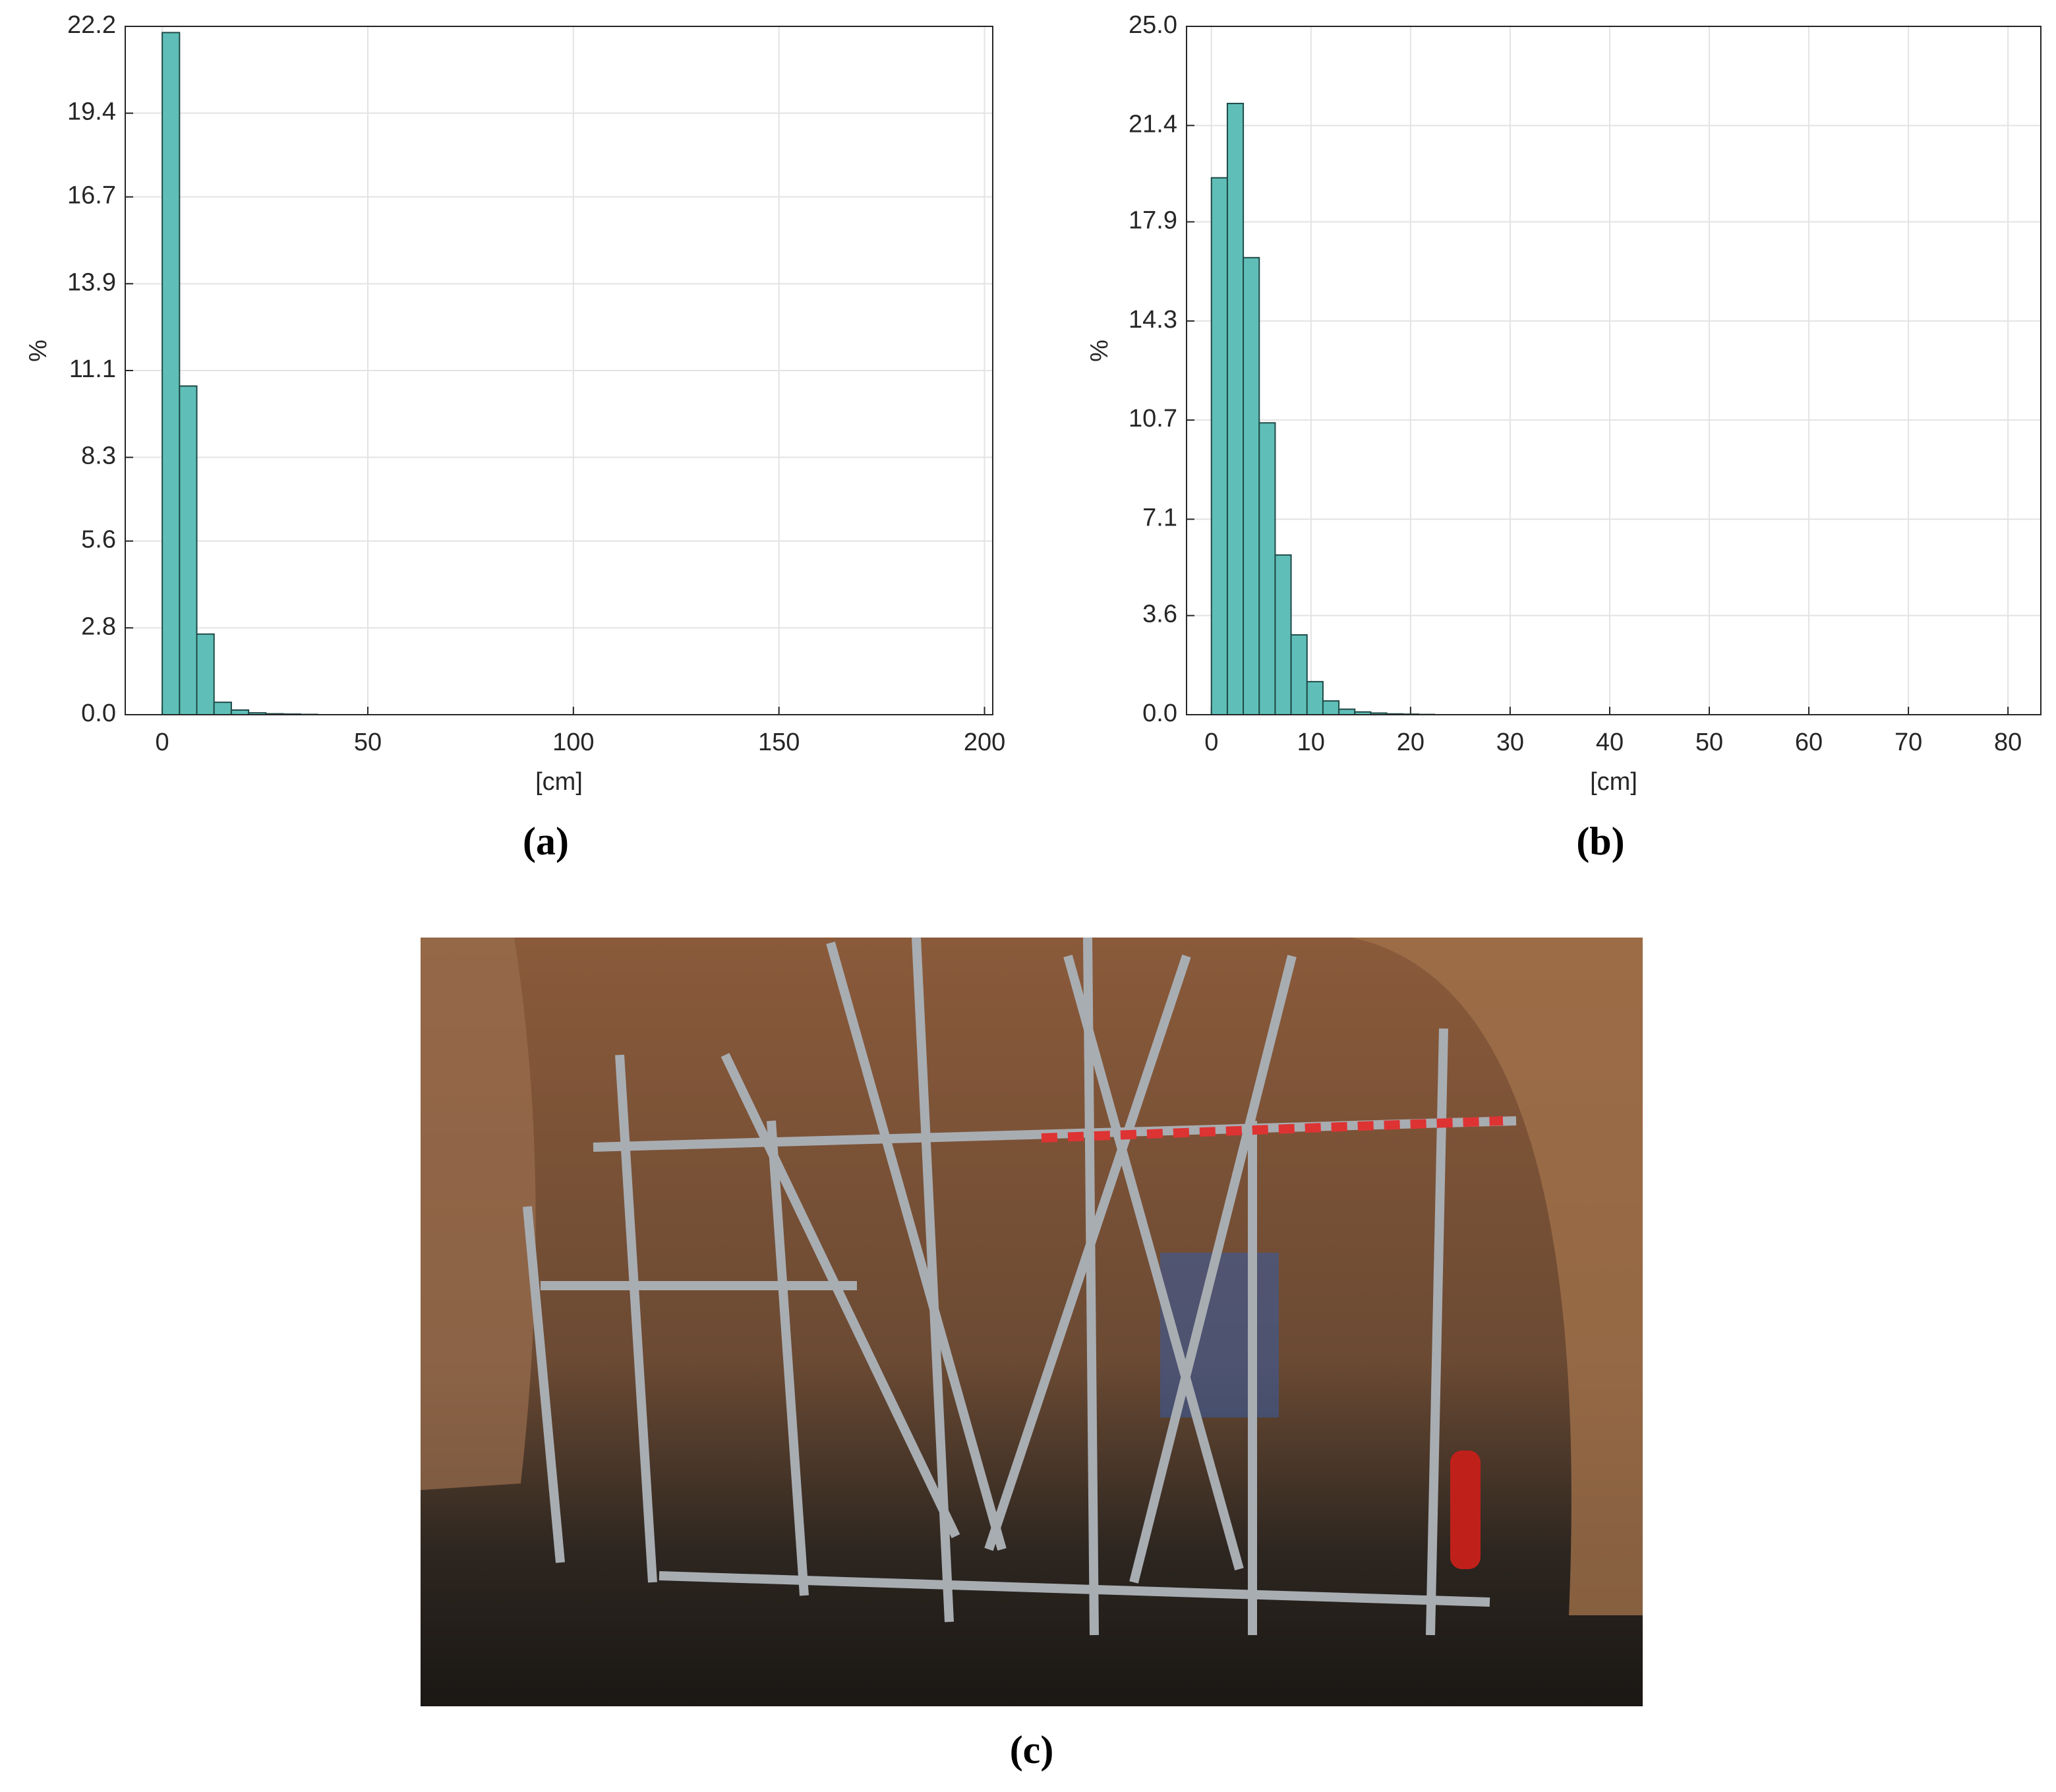  What do you see at coordinates (1159, 614) in the screenshot?
I see `y-tick-label: 3.6` at bounding box center [1159, 614].